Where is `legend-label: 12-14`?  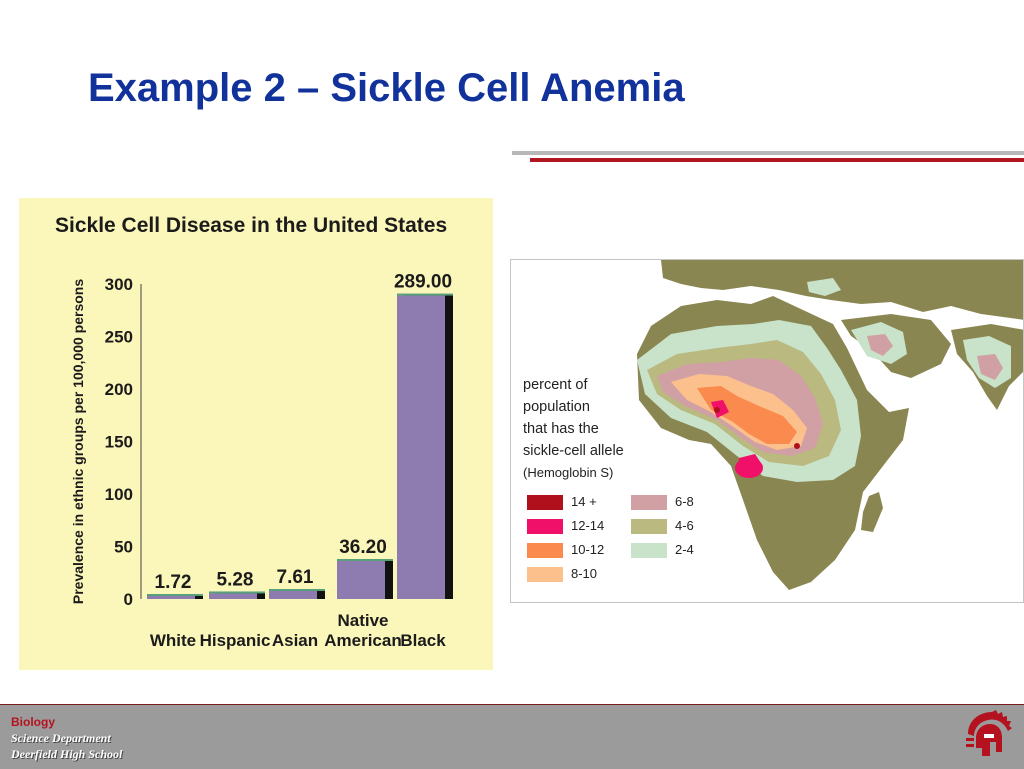 legend-label: 12-14 is located at coordinates (588, 525).